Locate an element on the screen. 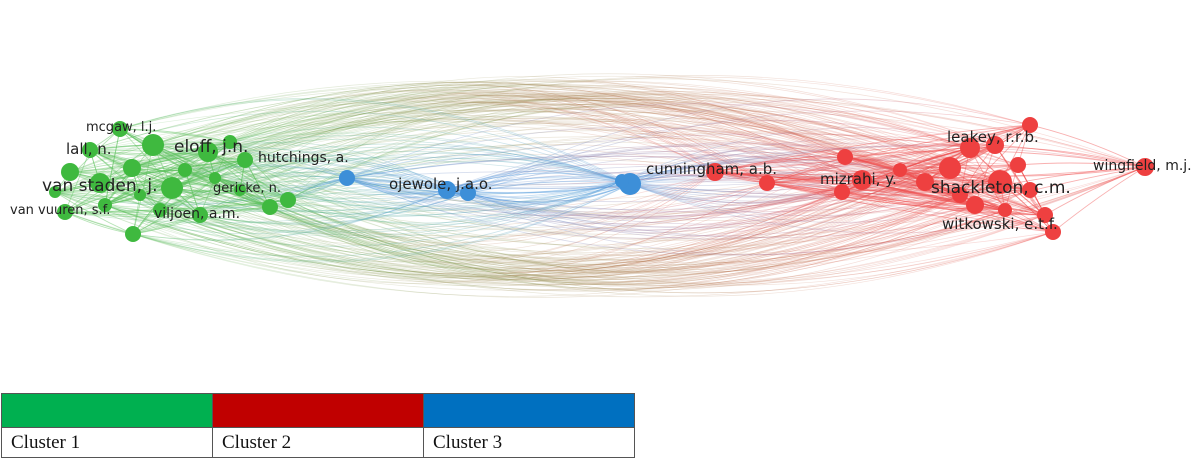  label-cunningham: cunningham, a.b. is located at coordinates (711, 169).